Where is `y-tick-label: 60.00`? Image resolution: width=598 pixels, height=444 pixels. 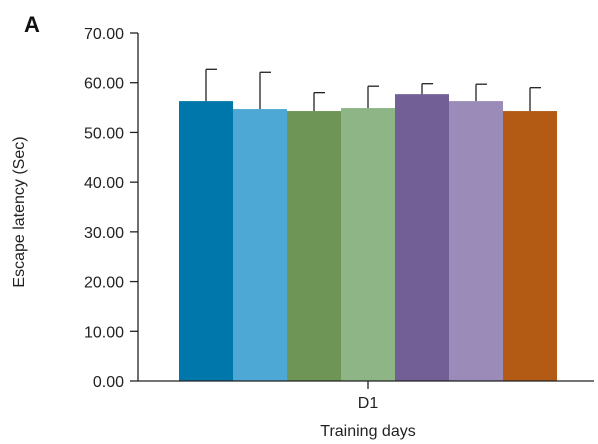
y-tick-label: 60.00 is located at coordinates (104, 84).